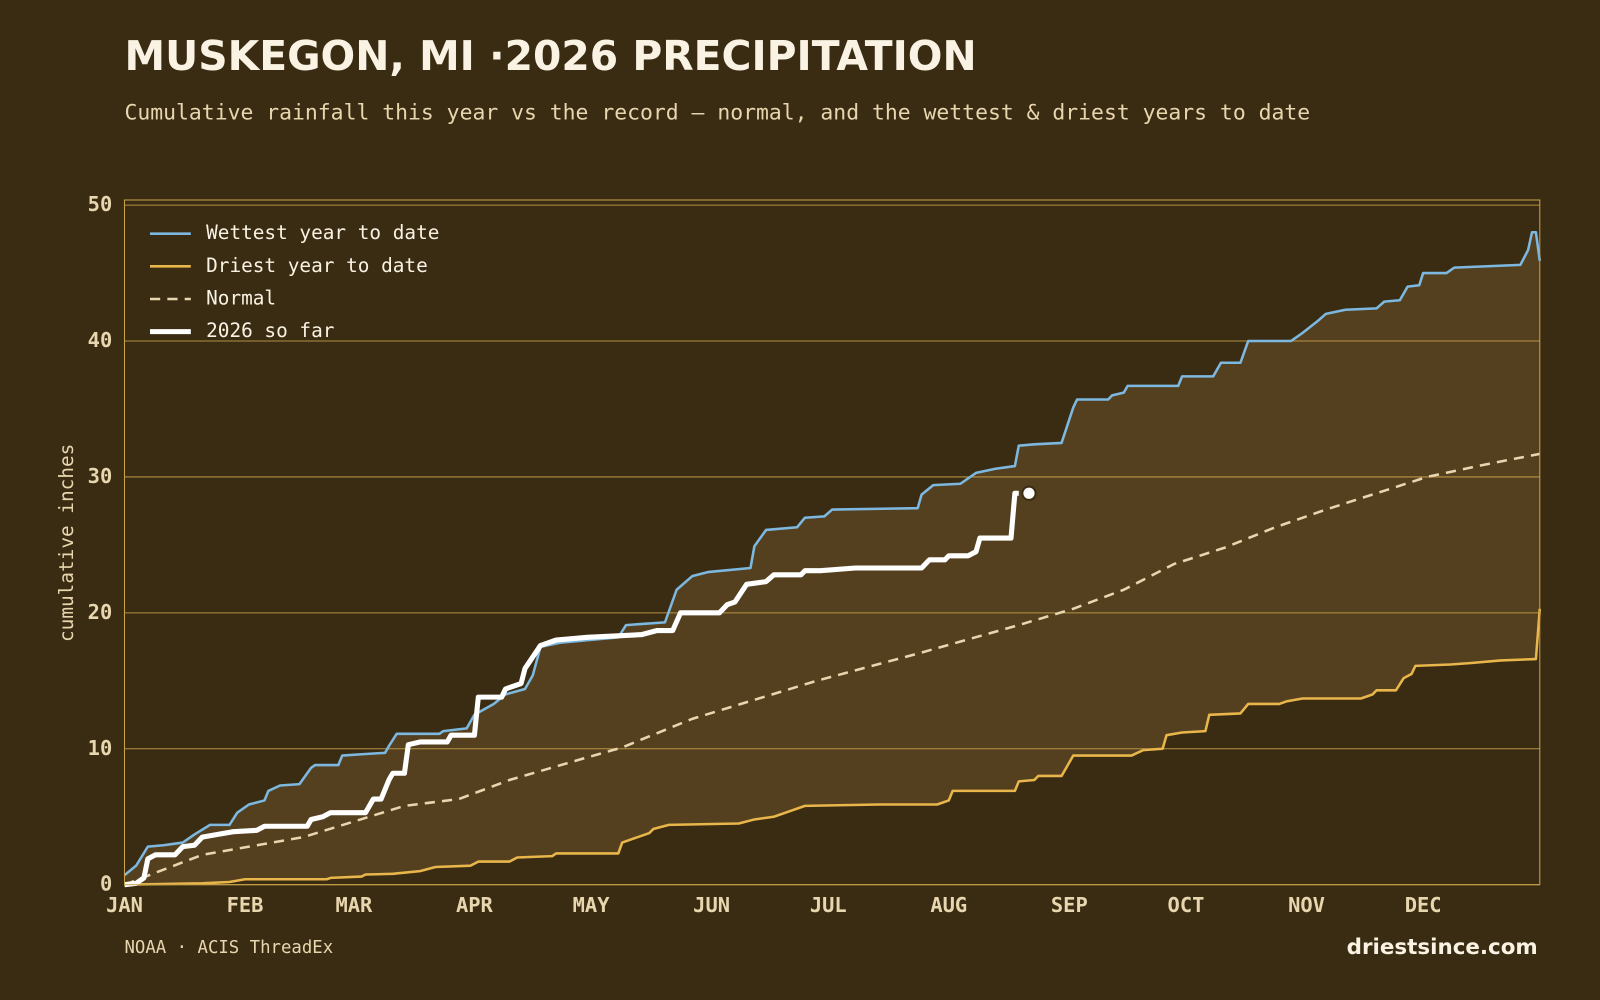 Image resolution: width=1600 pixels, height=1000 pixels. I want to click on chart-title: MUSKEGON, MI ·2026 PRECIPITATION, so click(550, 56).